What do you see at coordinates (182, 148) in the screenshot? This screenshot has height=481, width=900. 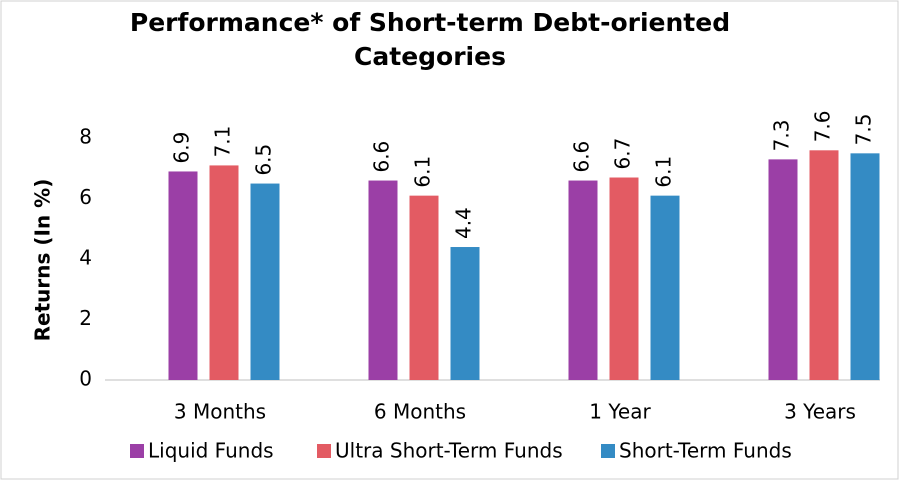 I see `data-label: 6.9` at bounding box center [182, 148].